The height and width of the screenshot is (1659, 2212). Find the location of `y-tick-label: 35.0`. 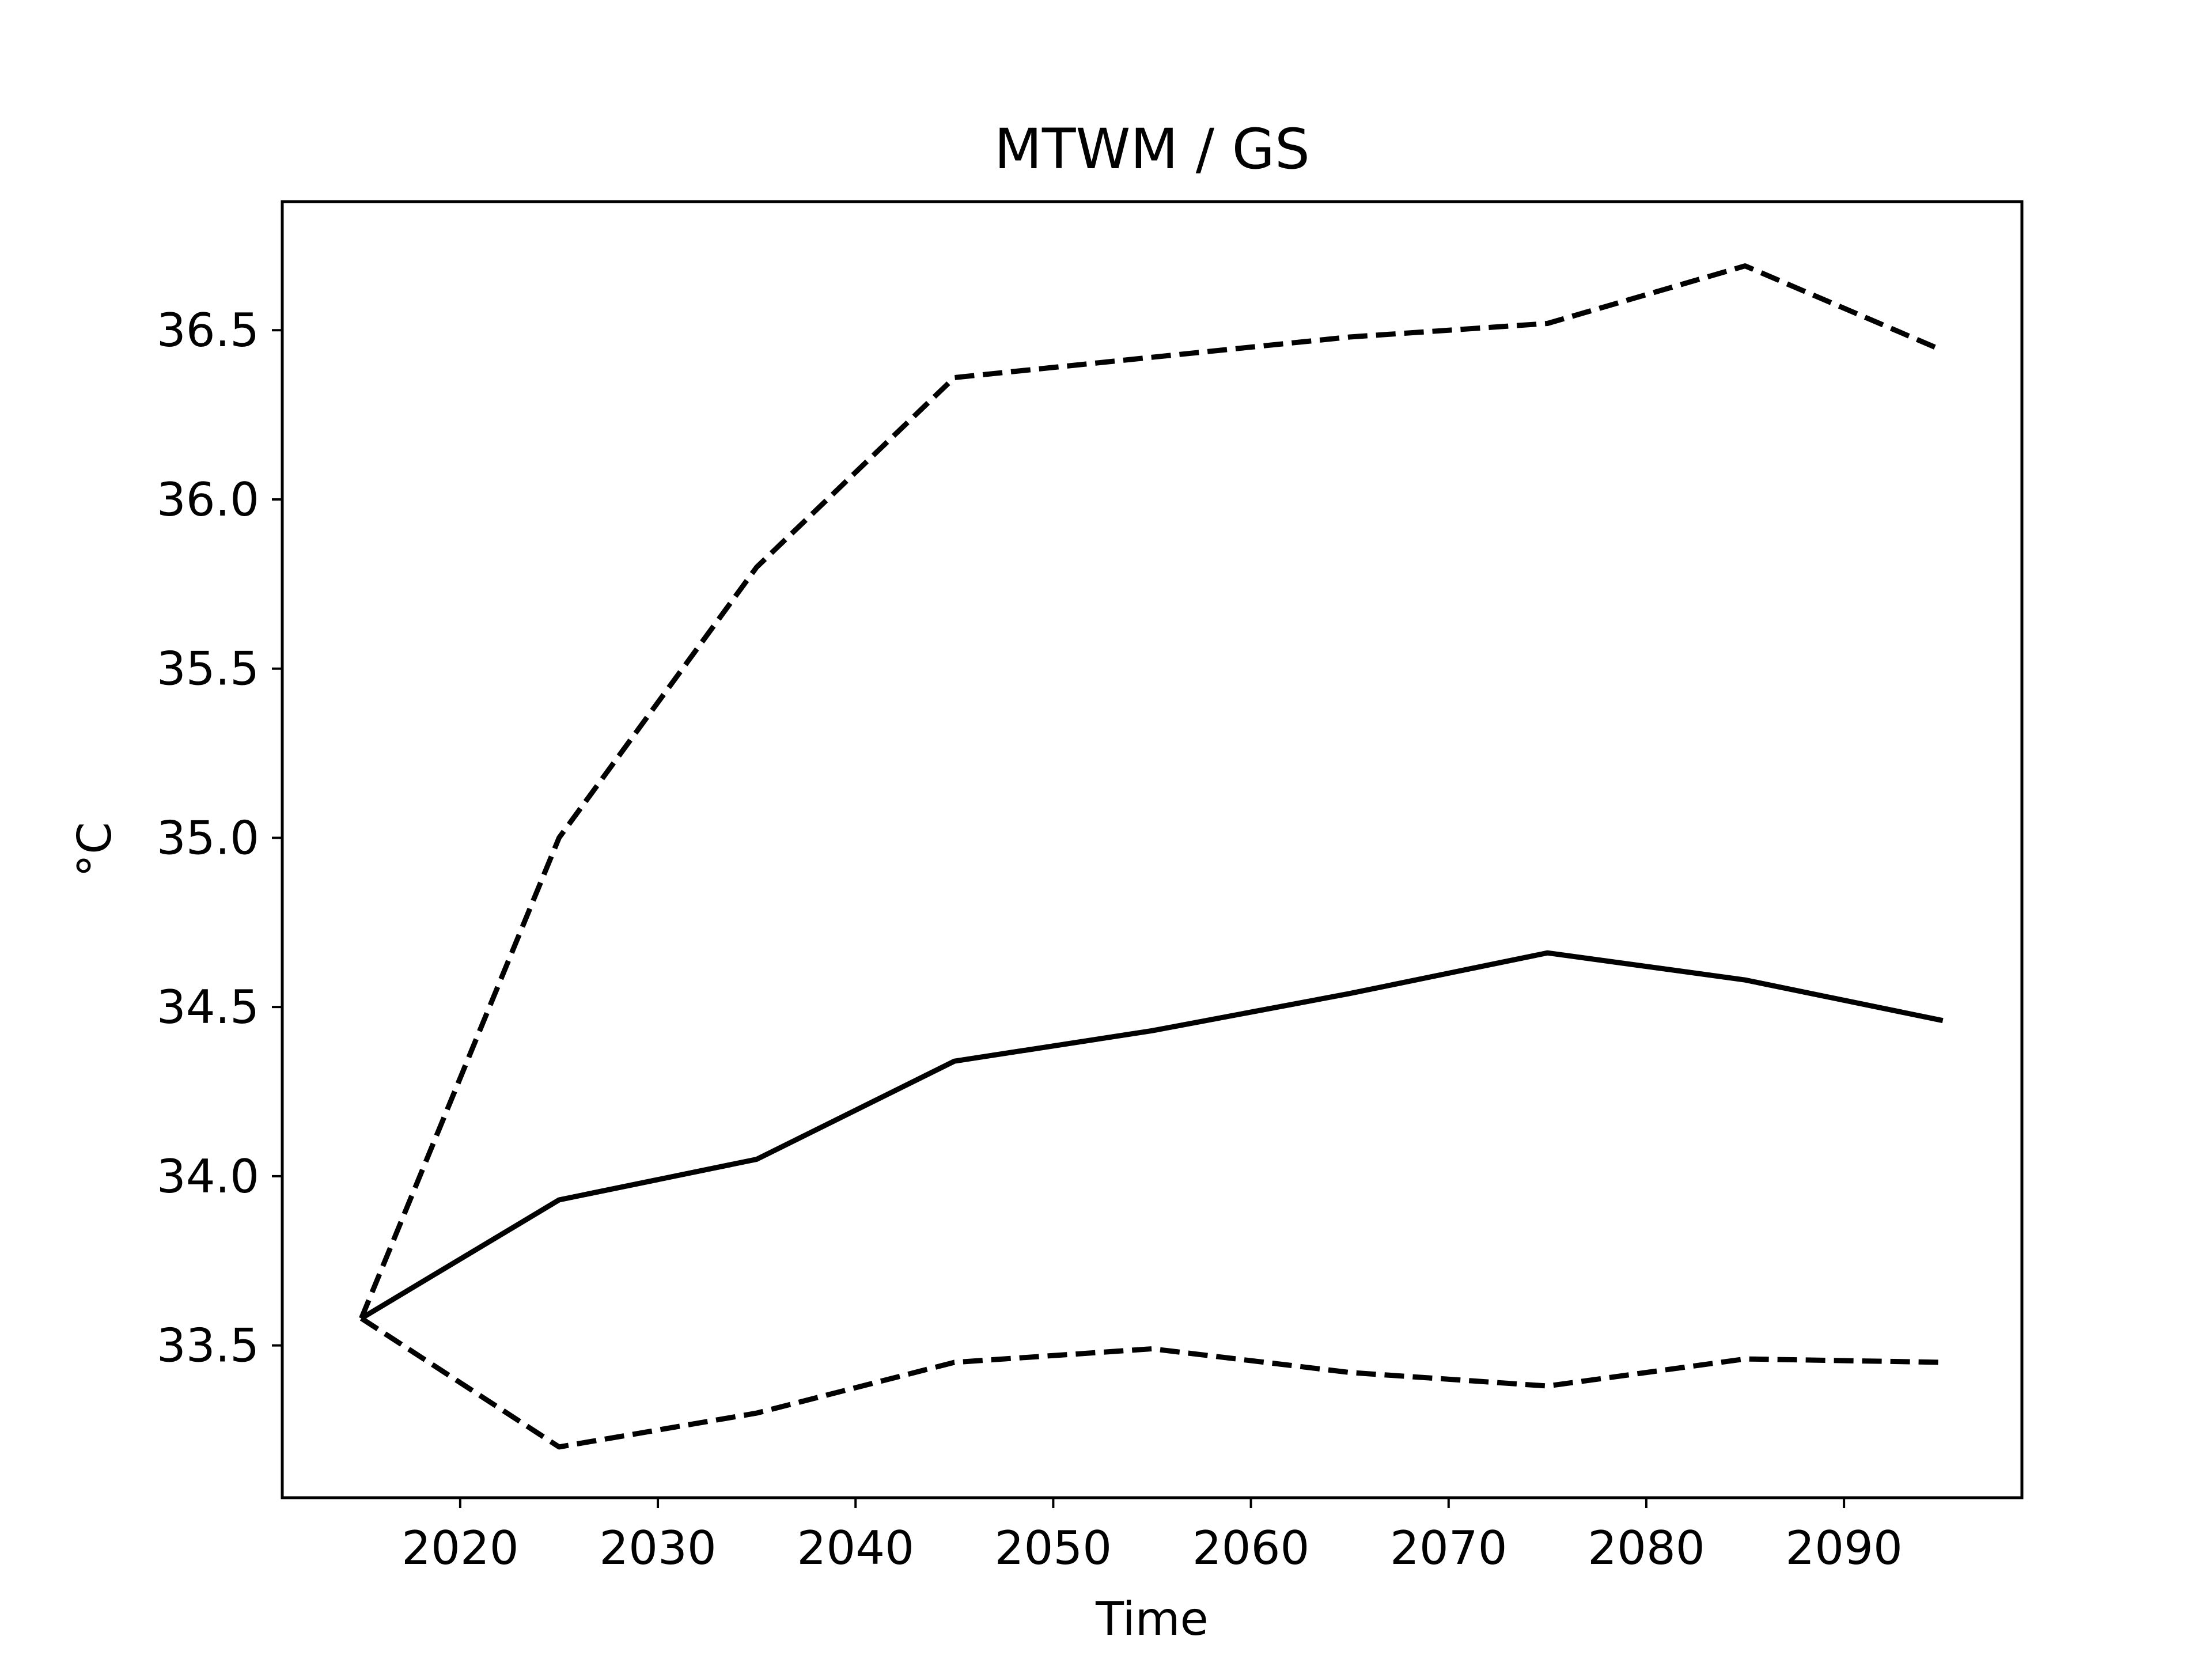

y-tick-label: 35.0 is located at coordinates (208, 838).